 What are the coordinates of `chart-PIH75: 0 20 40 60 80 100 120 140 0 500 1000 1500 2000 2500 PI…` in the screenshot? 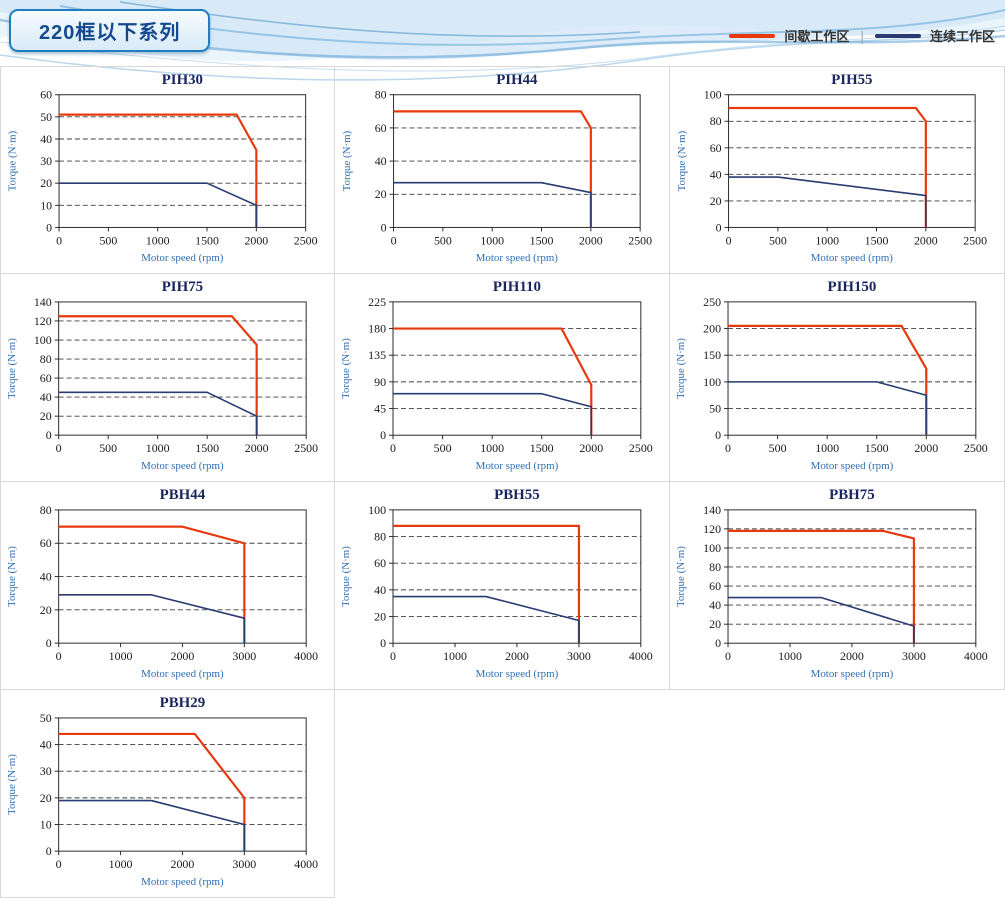 It's located at (162, 375).